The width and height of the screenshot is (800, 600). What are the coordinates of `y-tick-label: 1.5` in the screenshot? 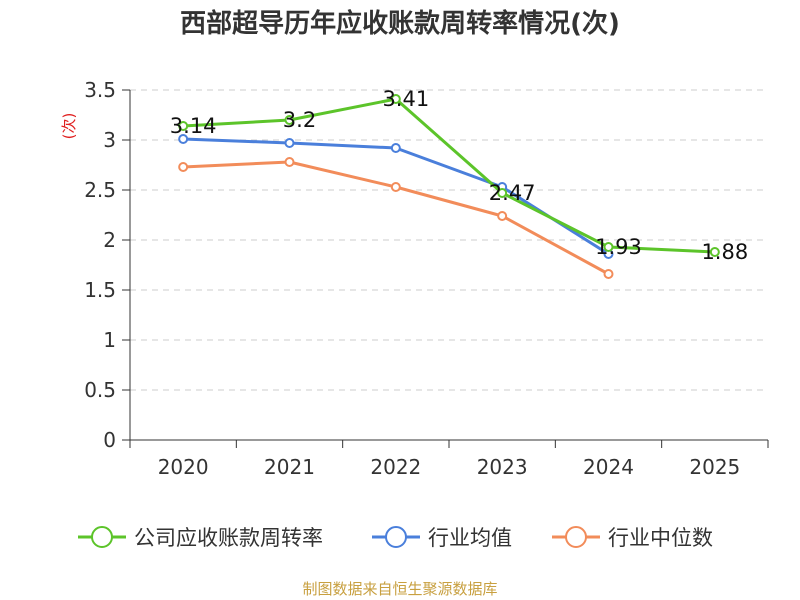 It's located at (100, 290).